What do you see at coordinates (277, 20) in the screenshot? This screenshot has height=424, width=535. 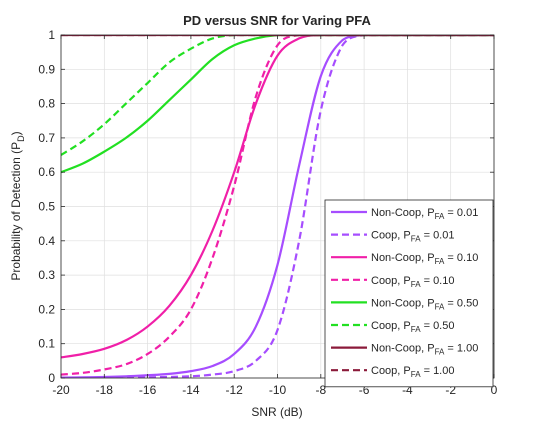 I see `chart-title: PD versus SNR for Varing PFA` at bounding box center [277, 20].